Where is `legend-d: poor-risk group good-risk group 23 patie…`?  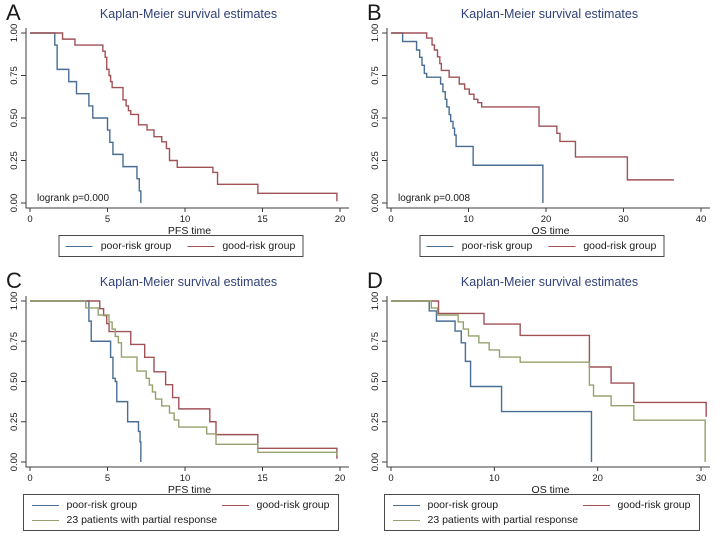
legend-d: poor-risk group good-risk group 23 patie… is located at coordinates (541, 512).